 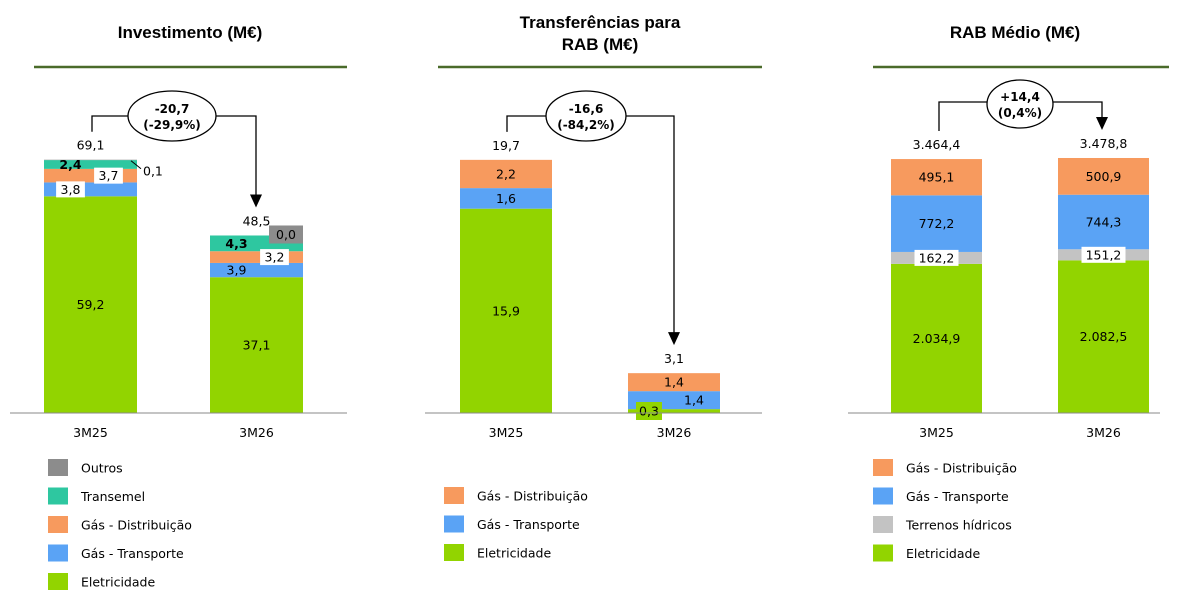 I want to click on chart1-leader-3M25, so click(x=136, y=165).